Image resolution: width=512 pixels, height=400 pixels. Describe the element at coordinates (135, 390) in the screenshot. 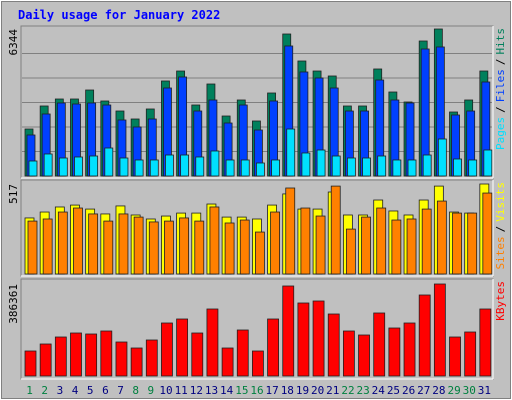

I see `x-tick-label: 8` at that location.